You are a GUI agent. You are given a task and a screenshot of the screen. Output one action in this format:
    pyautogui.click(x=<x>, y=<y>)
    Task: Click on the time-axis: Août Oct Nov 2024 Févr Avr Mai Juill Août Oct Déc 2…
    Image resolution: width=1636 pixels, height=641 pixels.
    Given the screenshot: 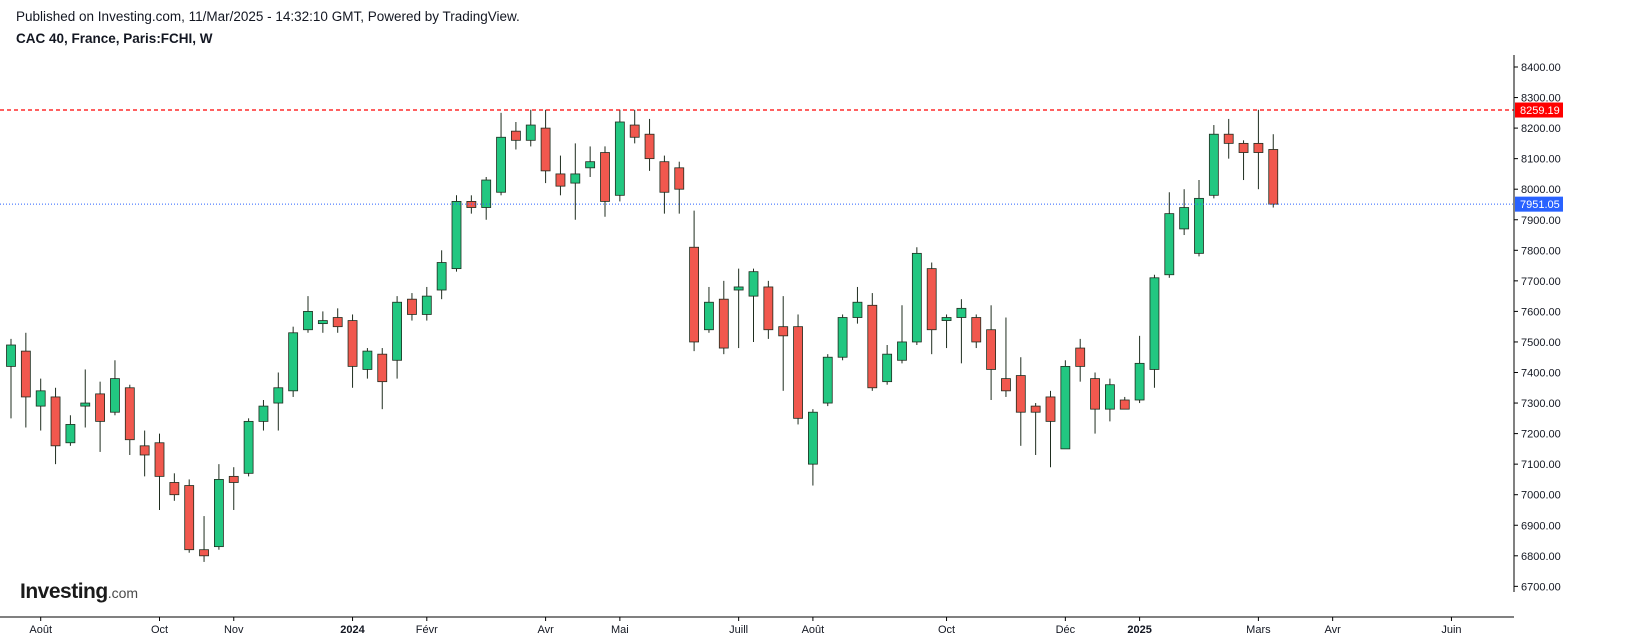 What is the action you would take?
    pyautogui.click(x=757, y=626)
    